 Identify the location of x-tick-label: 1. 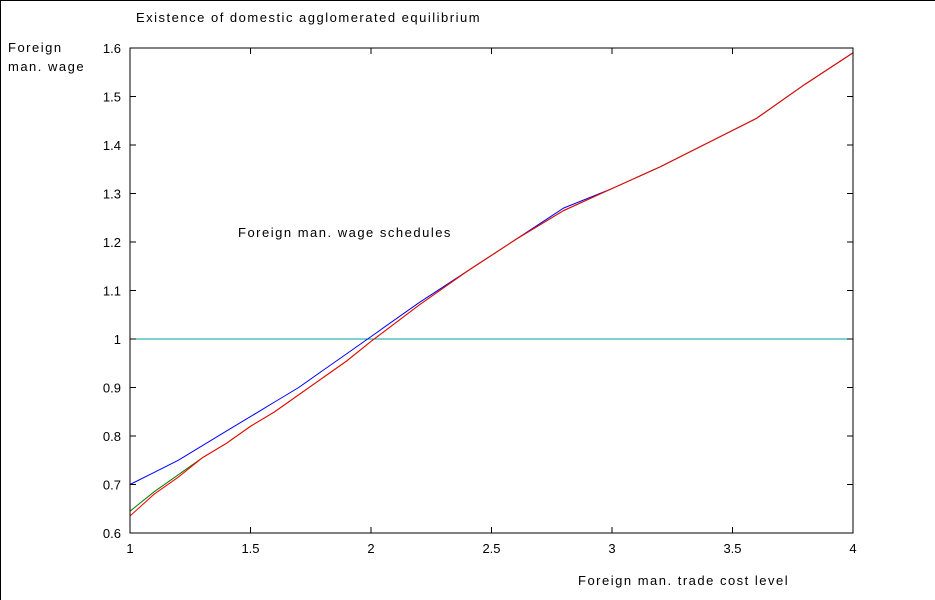
(129, 548).